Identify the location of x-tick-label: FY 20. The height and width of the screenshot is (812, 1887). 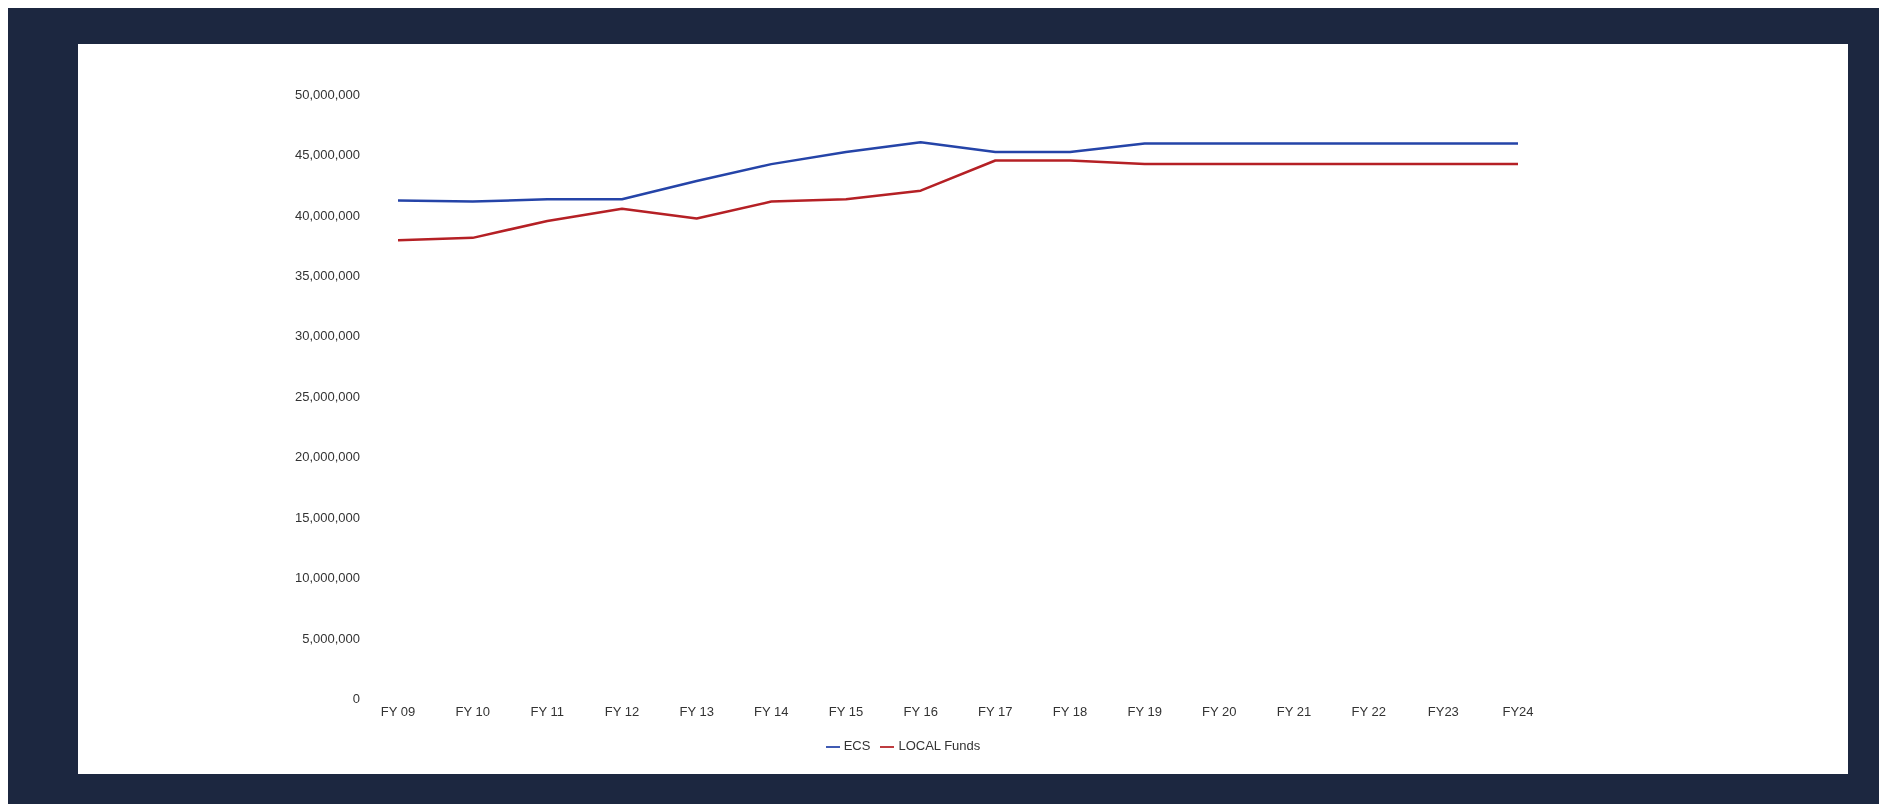
(1219, 711).